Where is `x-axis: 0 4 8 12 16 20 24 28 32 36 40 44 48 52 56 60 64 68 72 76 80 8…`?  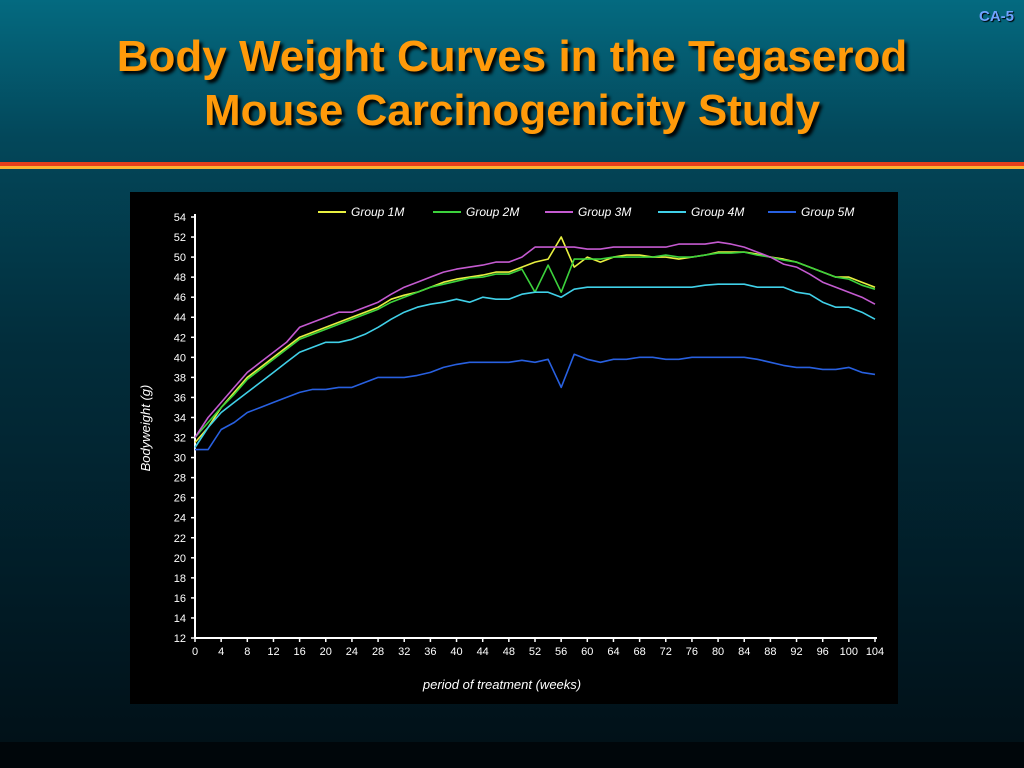 x-axis: 0 4 8 12 16 20 24 28 32 36 40 44 48 52 56 60 64 68 72 76 80 8… is located at coordinates (538, 647).